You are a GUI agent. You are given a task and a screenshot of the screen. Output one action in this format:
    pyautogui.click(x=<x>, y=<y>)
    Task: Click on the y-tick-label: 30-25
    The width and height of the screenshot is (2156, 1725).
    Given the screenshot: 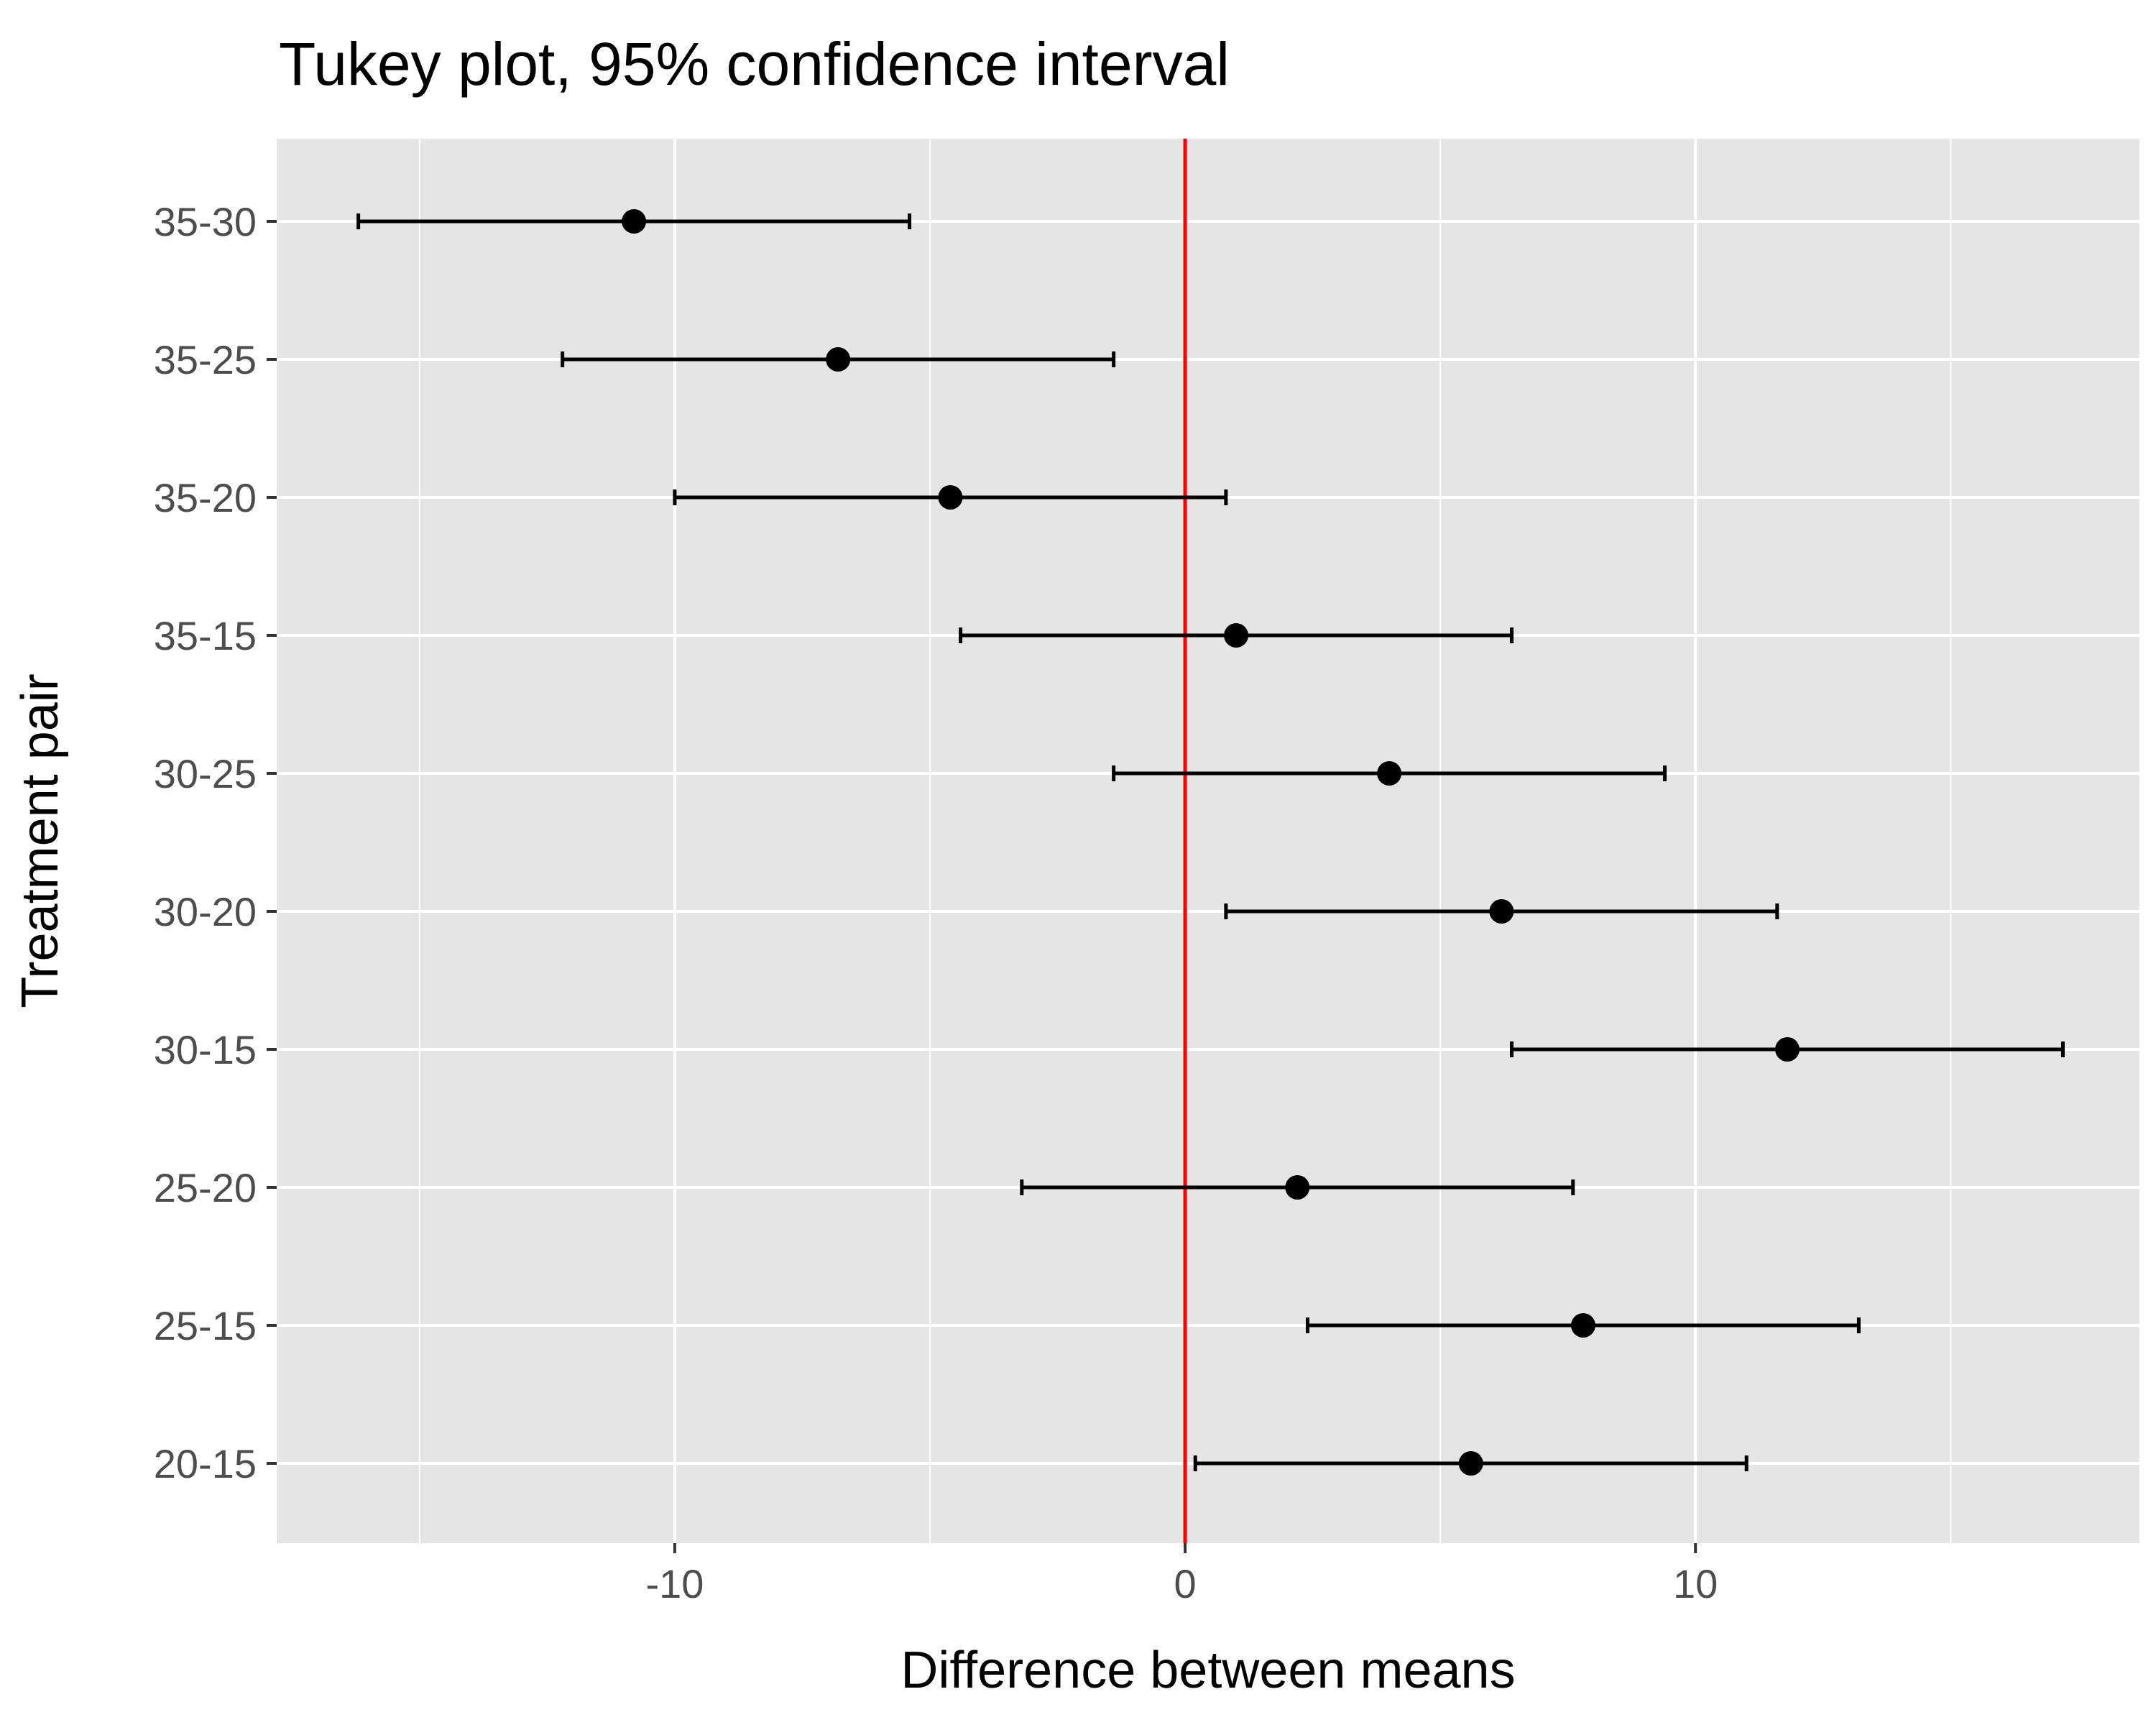 What is the action you would take?
    pyautogui.click(x=205, y=773)
    